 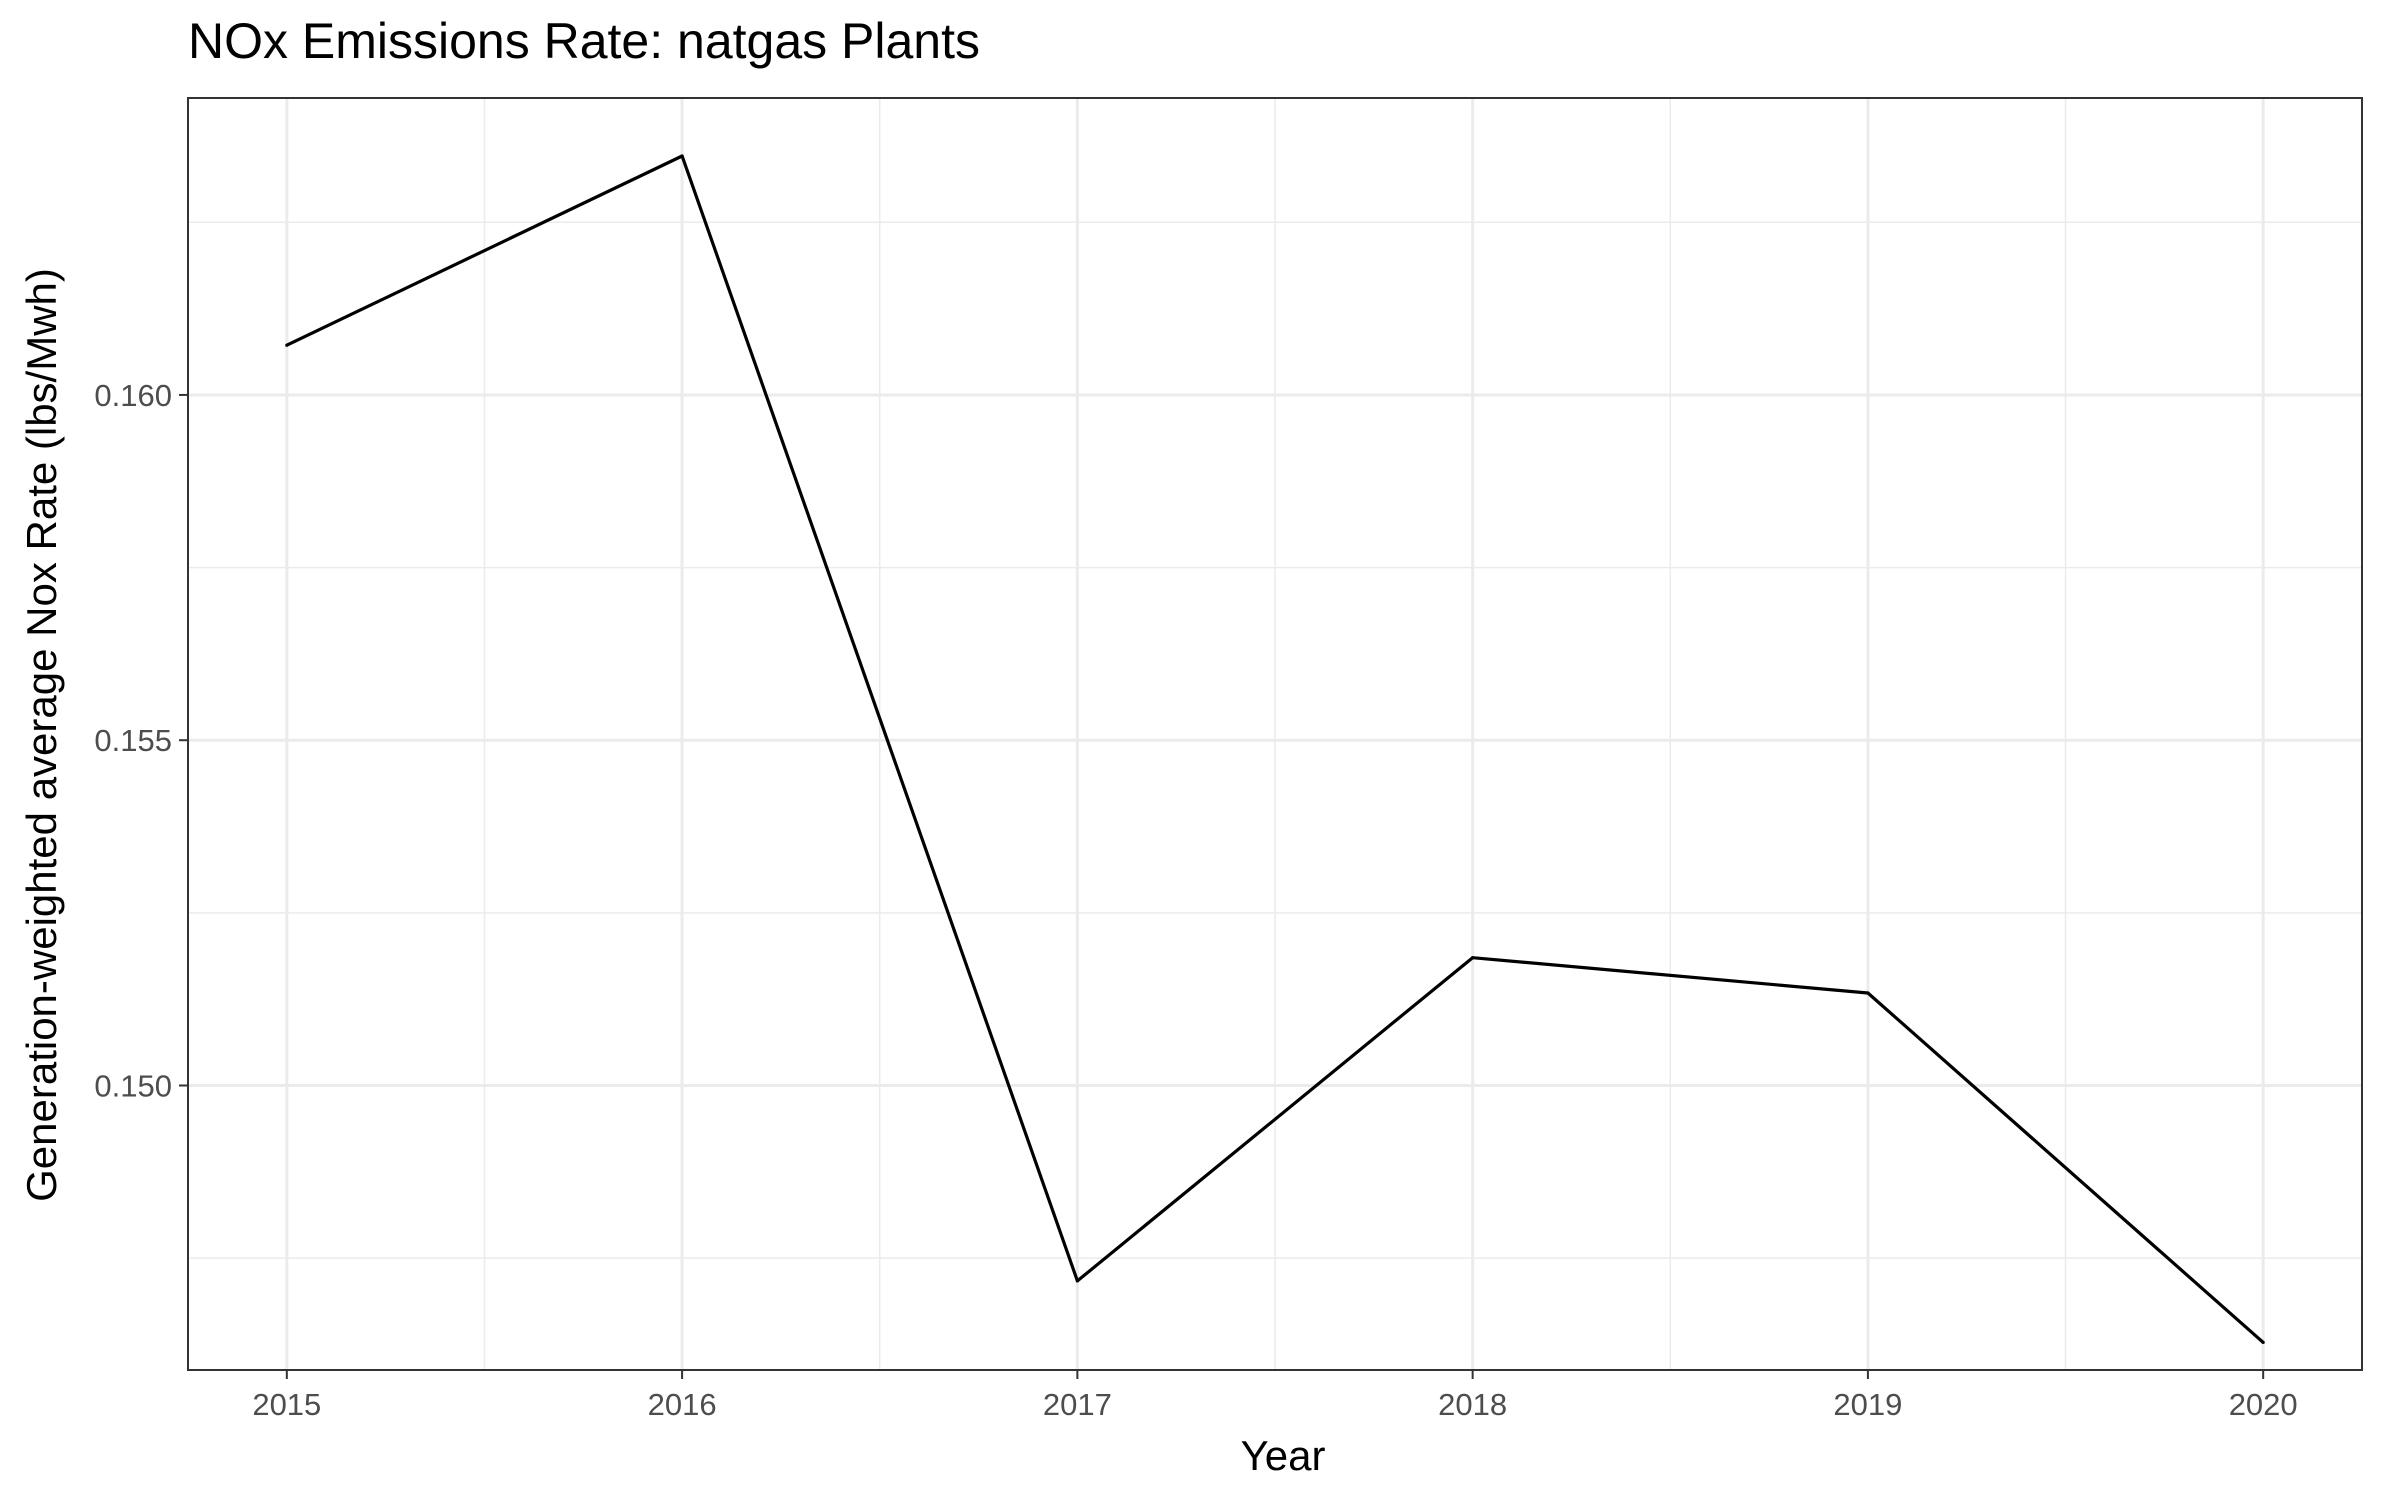 What do you see at coordinates (682, 1404) in the screenshot?
I see `x-tick-label: 2016` at bounding box center [682, 1404].